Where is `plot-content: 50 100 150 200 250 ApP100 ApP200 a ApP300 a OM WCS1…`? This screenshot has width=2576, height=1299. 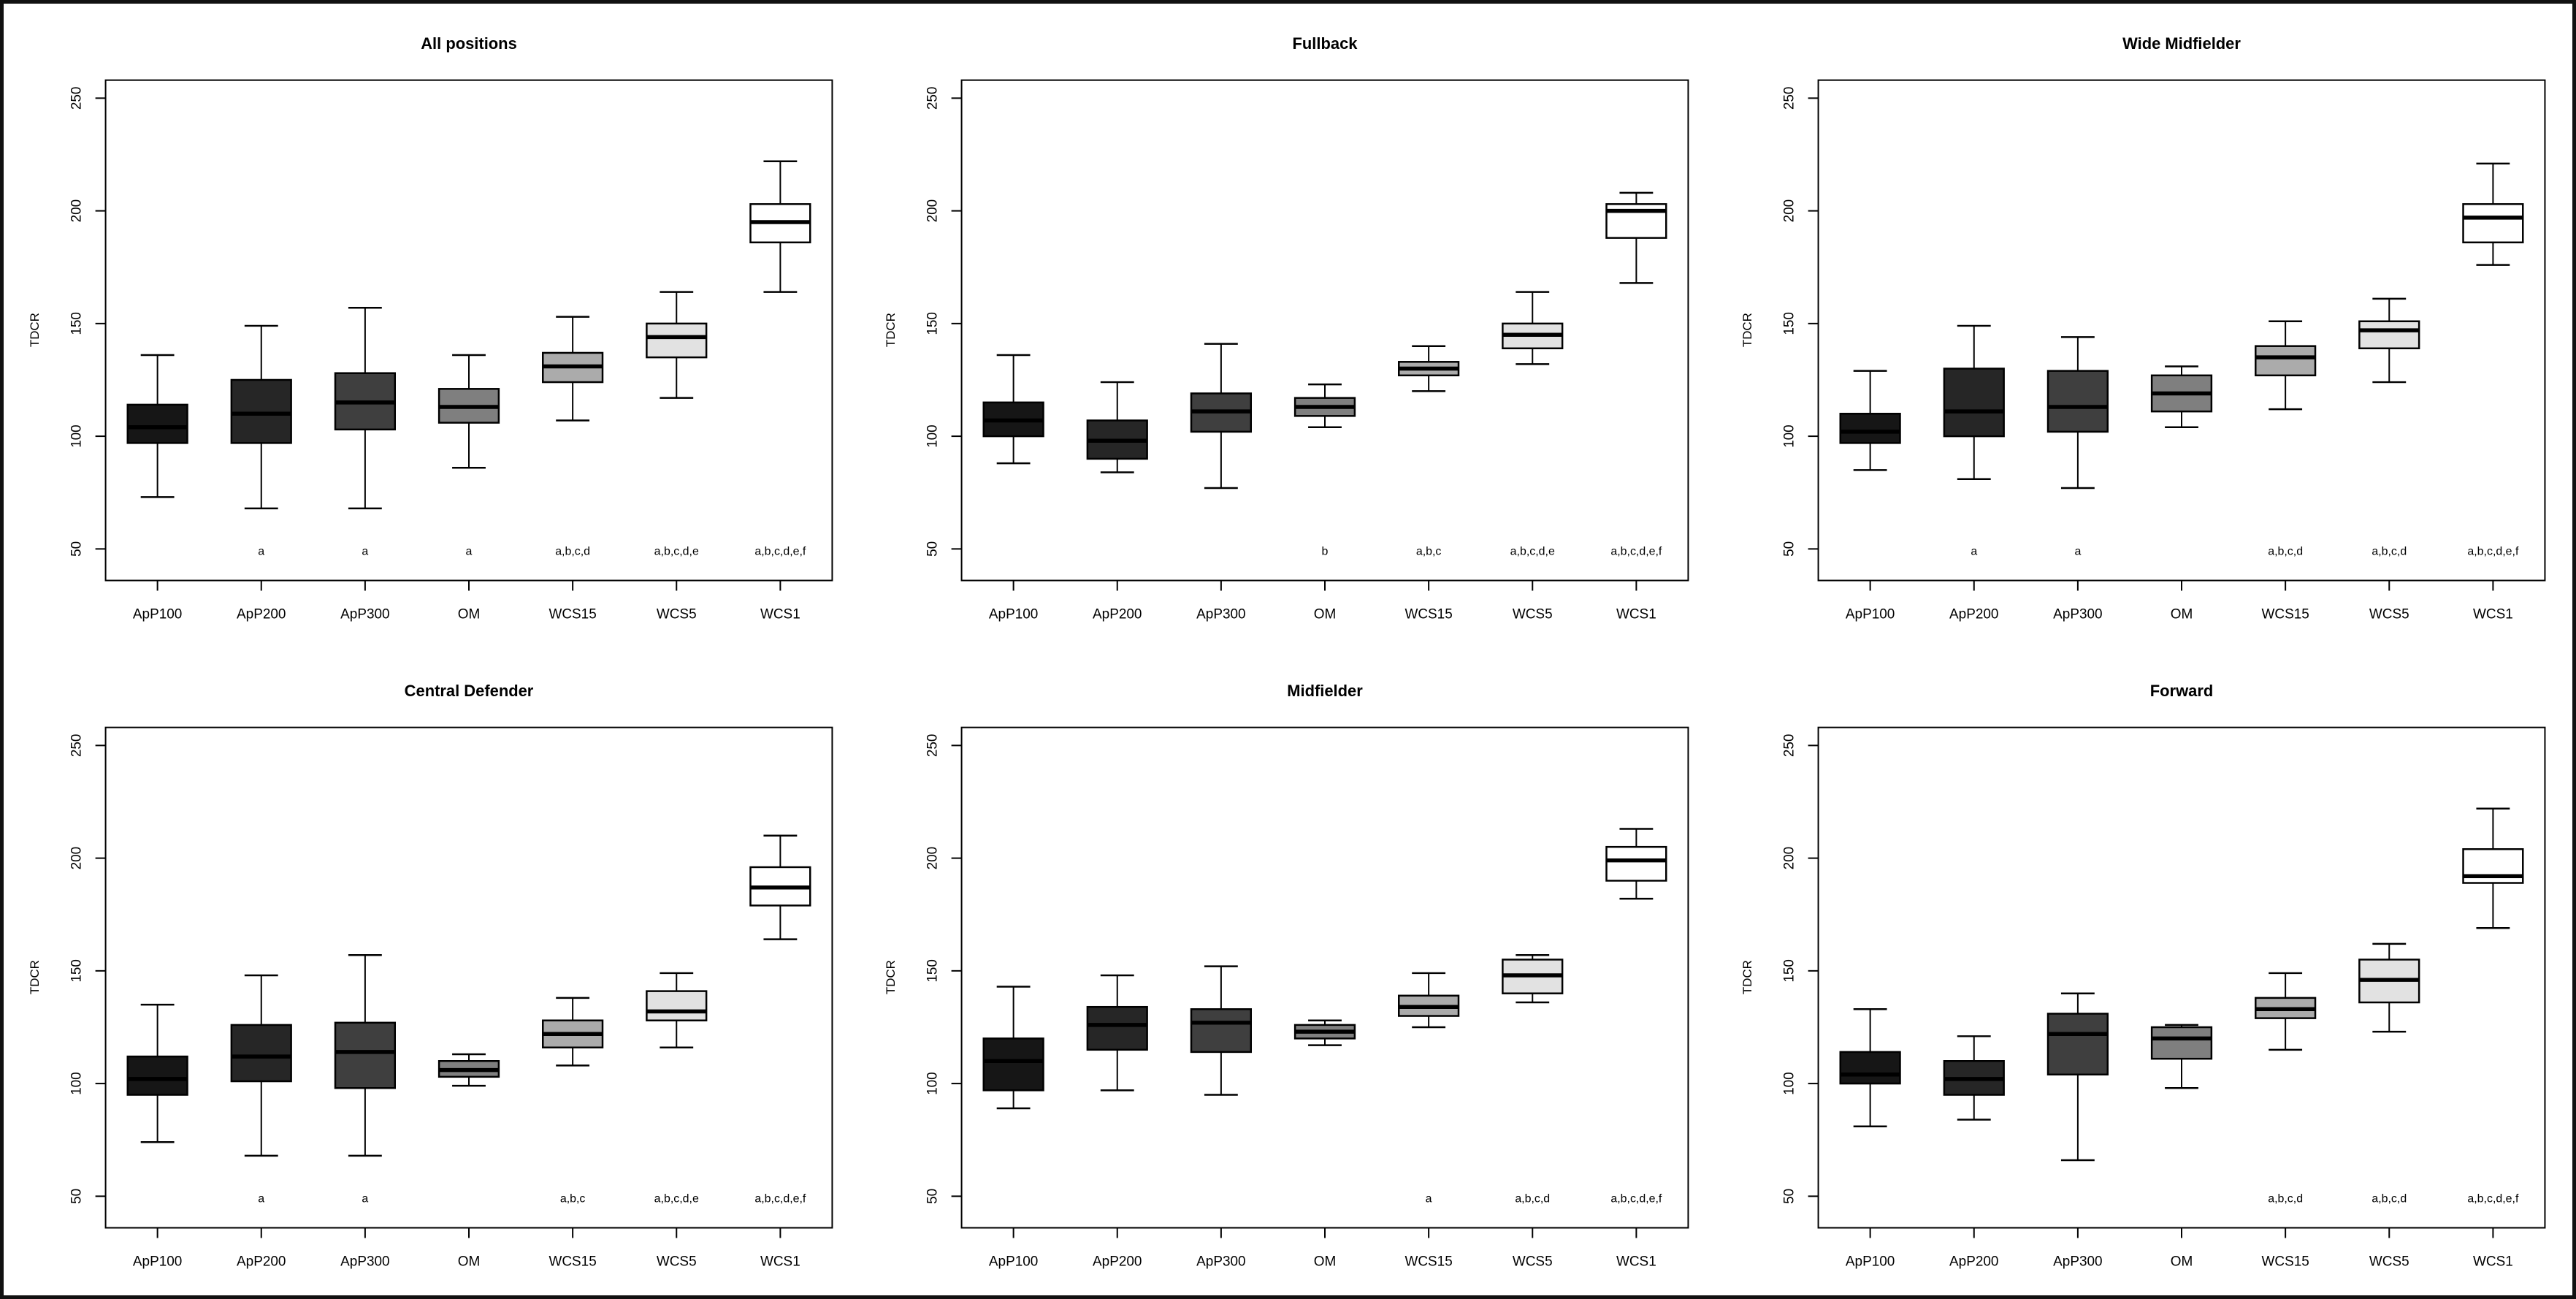 plot-content: 50 100 150 200 250 ApP100 ApP200 a ApP300 a OM WCS1… is located at coordinates (2152, 354).